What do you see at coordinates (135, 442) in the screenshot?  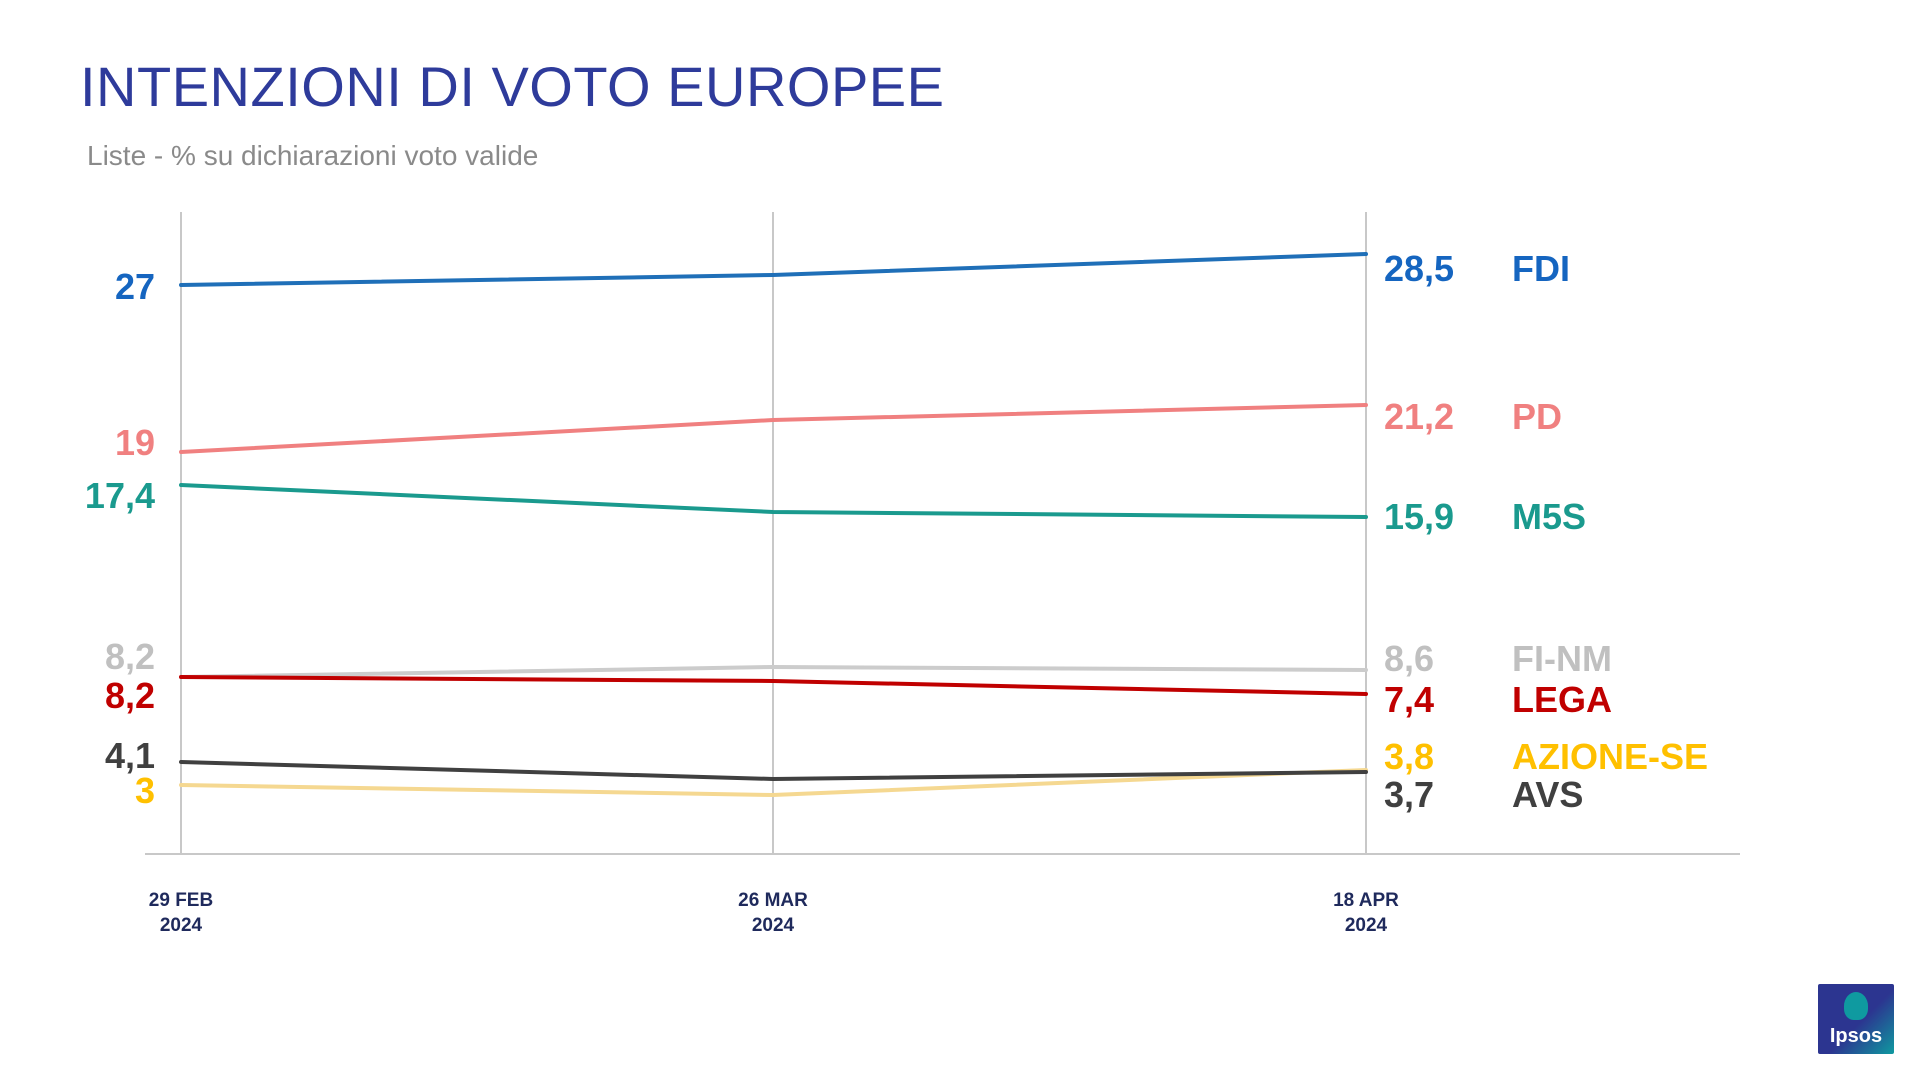 I see `start-value-label-pd: 19` at bounding box center [135, 442].